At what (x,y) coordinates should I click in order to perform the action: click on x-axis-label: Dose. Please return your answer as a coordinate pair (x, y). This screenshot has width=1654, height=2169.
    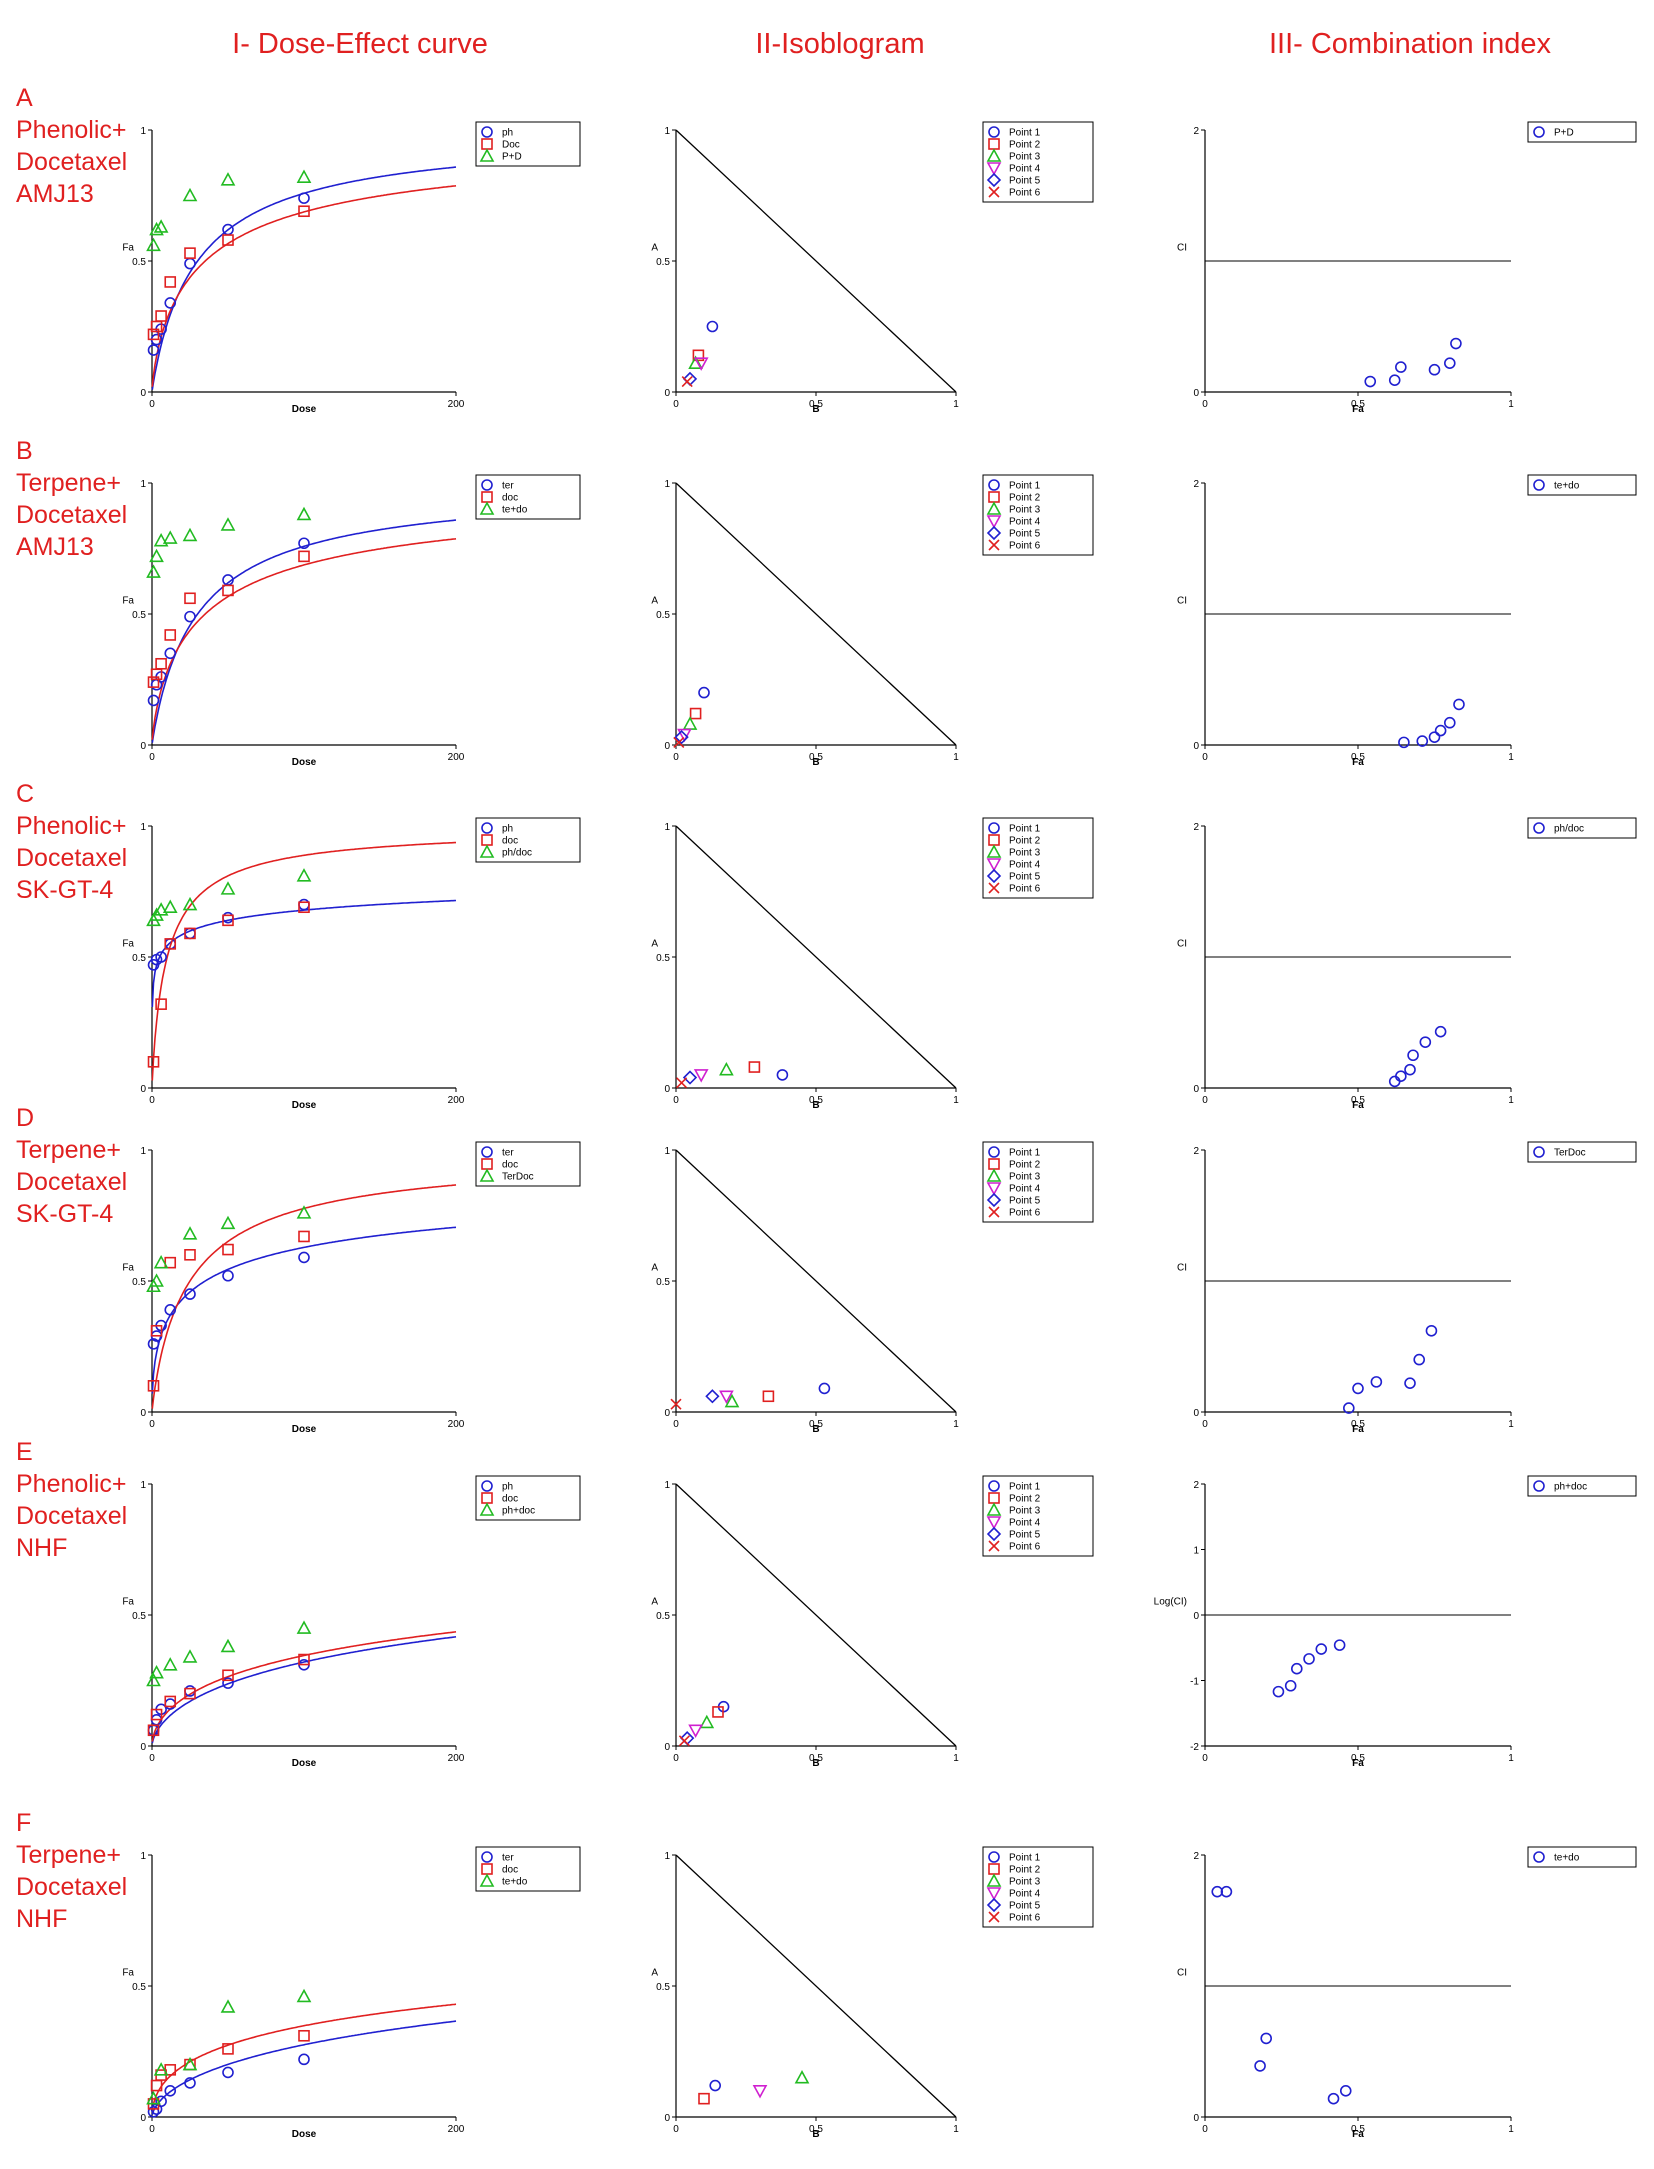
    Looking at the image, I should click on (304, 2134).